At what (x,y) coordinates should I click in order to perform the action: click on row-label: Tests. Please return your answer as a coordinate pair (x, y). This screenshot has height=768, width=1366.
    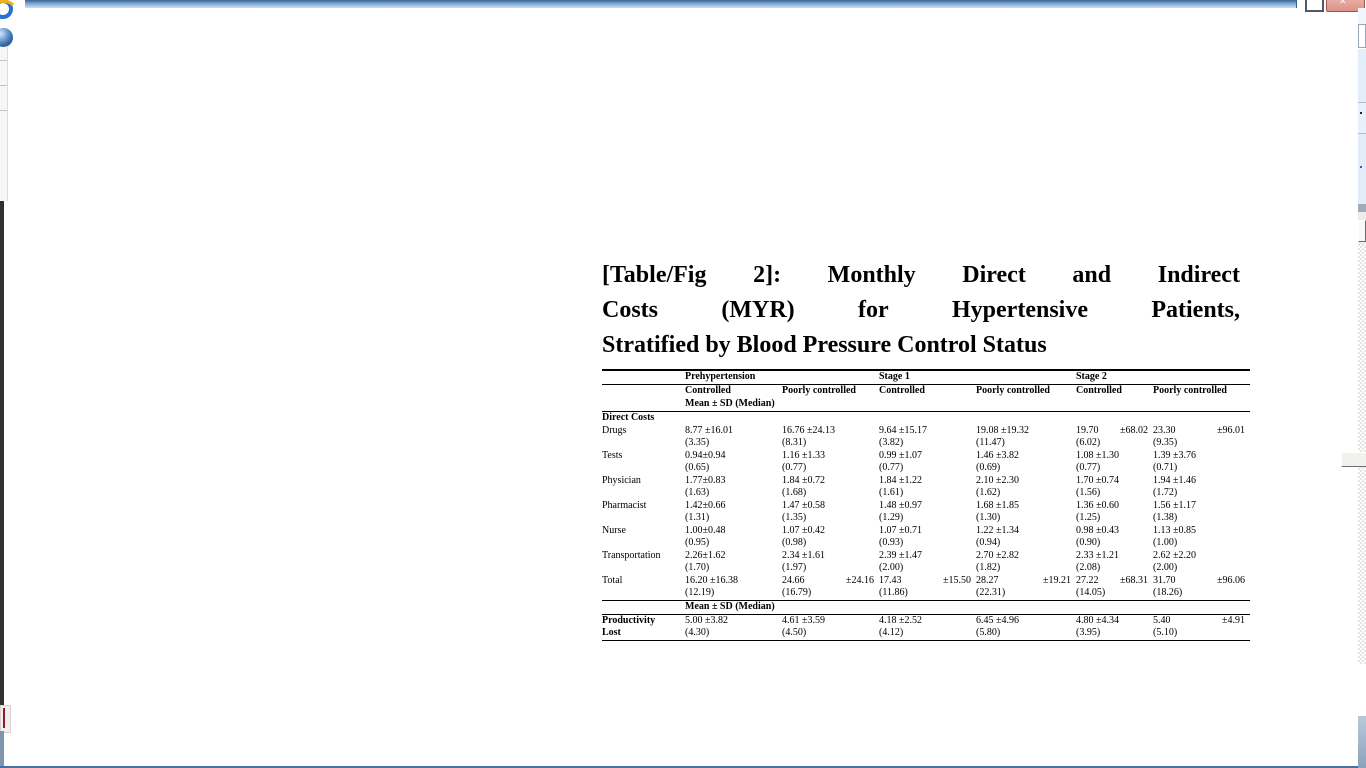
    Looking at the image, I should click on (612, 455).